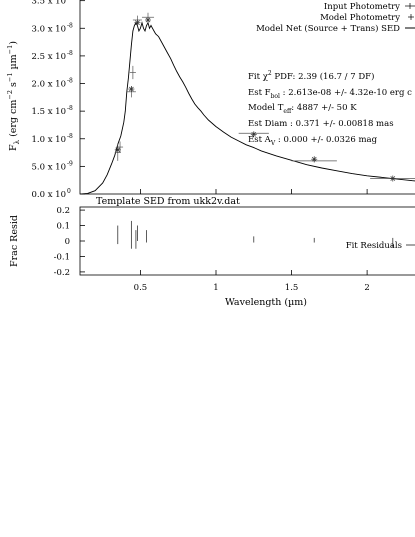 This screenshot has width=415, height=537. I want to click on residual-legend: Fit Residuals, so click(380, 246).